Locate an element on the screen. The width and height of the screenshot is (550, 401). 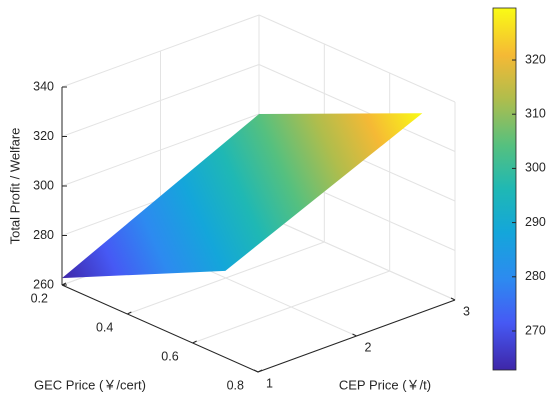
x-axis-label: CEP Price (￥/t) is located at coordinates (385, 384).